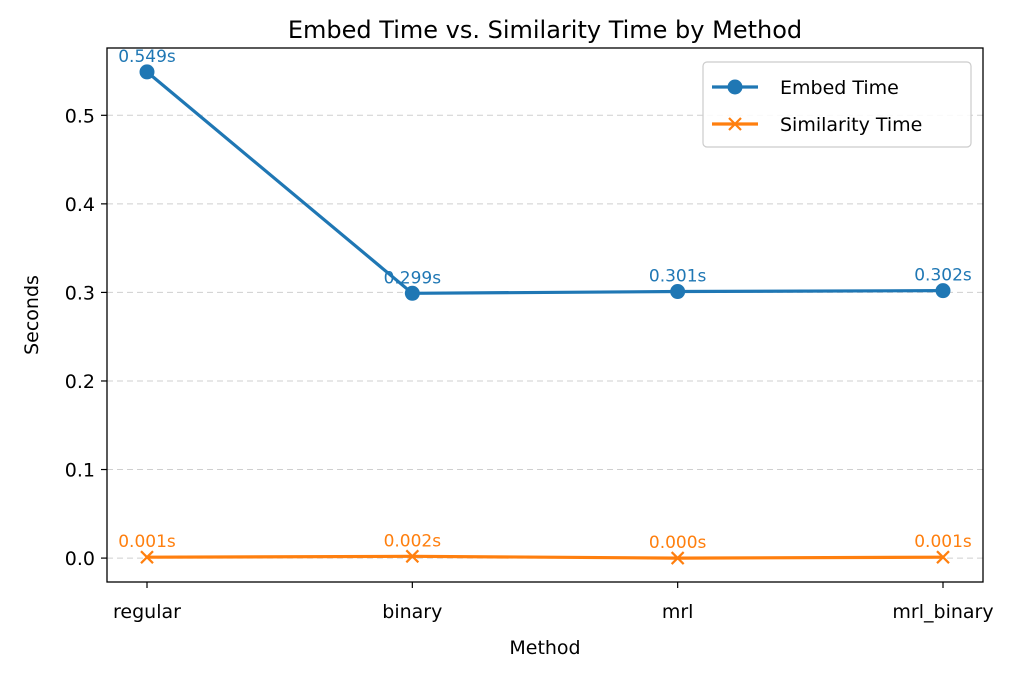 The image size is (1024, 677). I want to click on legend-similarity-label: Similarity Time, so click(851, 125).